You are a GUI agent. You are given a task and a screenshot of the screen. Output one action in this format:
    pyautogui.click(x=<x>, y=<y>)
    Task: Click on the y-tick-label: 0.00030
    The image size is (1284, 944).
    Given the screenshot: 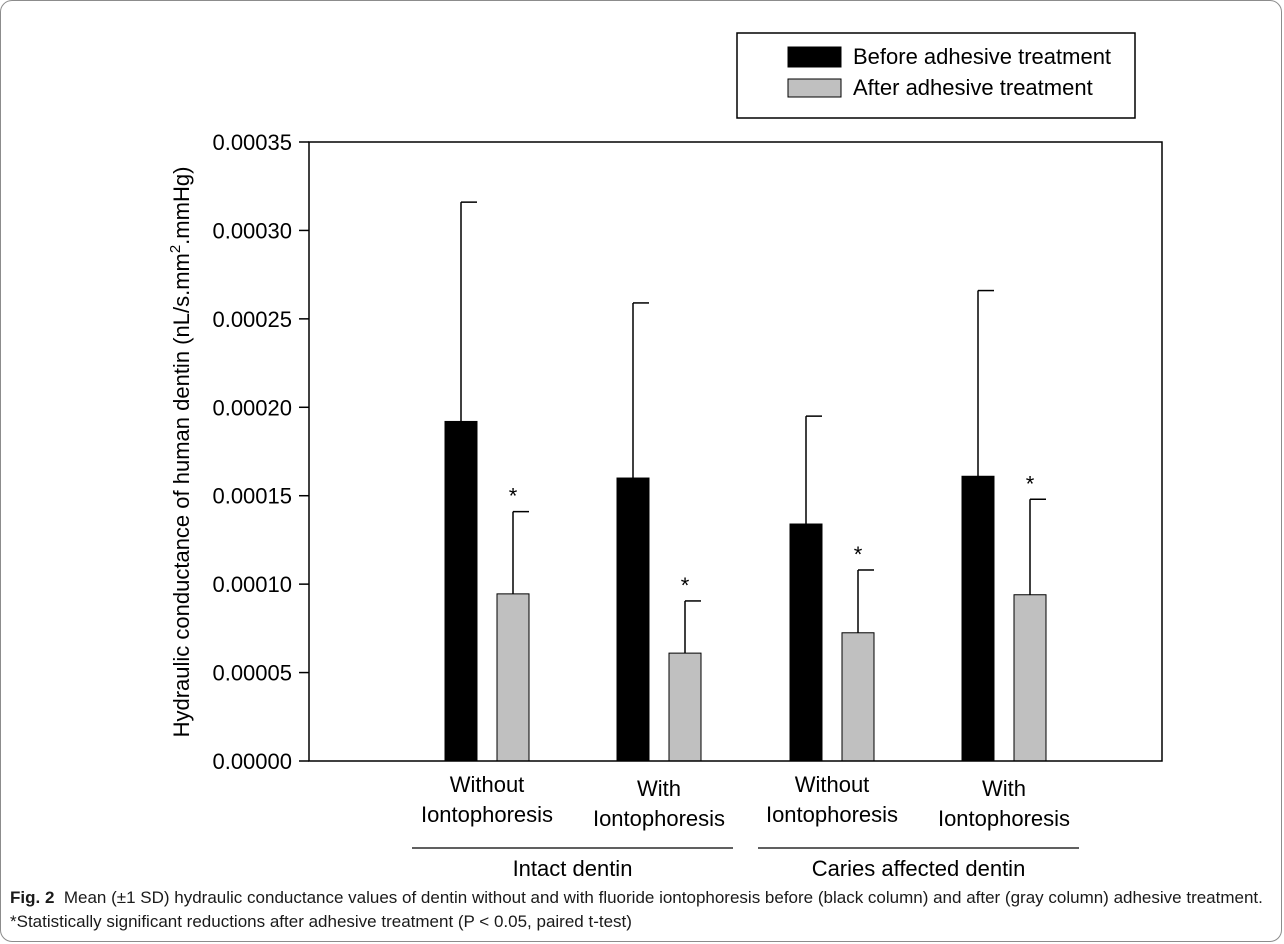 What is the action you would take?
    pyautogui.click(x=252, y=230)
    